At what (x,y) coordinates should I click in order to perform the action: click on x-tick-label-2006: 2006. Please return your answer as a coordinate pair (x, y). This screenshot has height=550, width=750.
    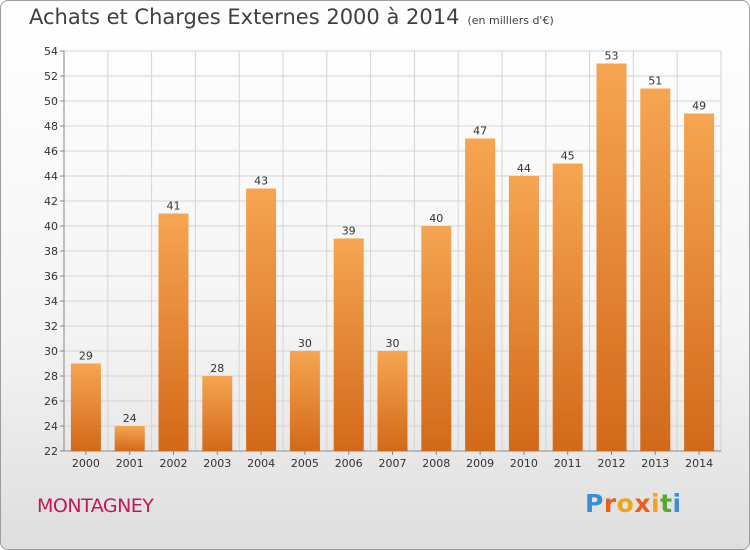
    Looking at the image, I should click on (349, 463).